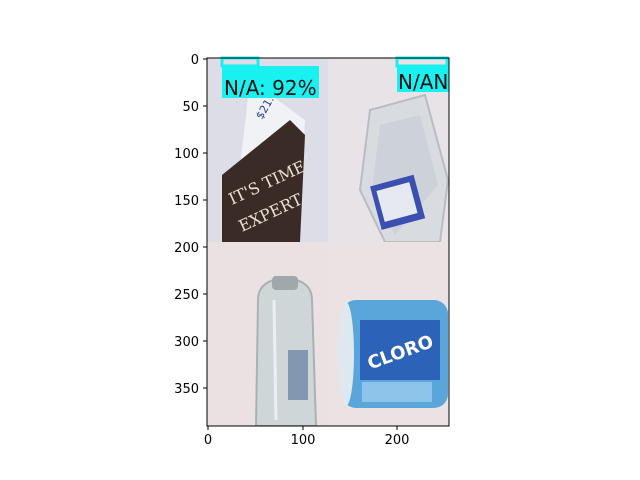 This screenshot has height=480, width=640. What do you see at coordinates (186, 201) in the screenshot?
I see `y-tick-label: 150` at bounding box center [186, 201].